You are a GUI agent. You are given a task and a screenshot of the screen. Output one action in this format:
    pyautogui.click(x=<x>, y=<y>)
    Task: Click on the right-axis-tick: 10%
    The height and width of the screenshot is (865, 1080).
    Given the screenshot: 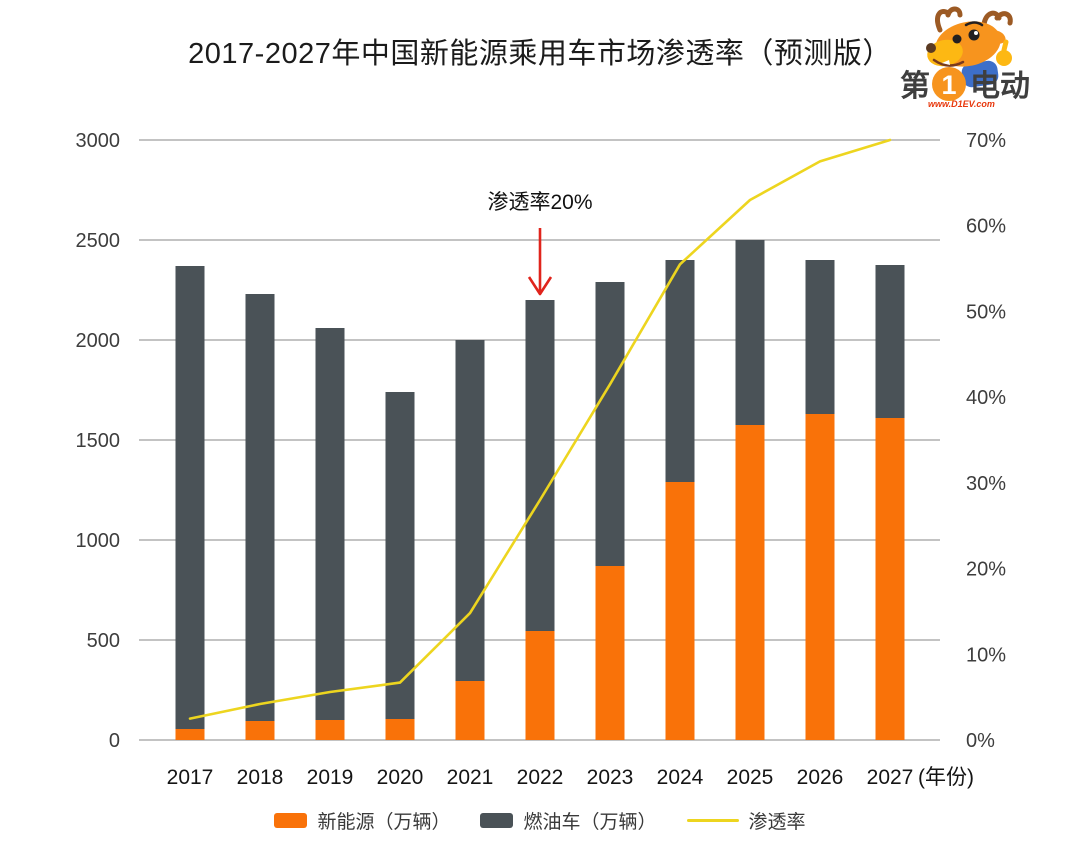 What is the action you would take?
    pyautogui.click(x=986, y=655)
    